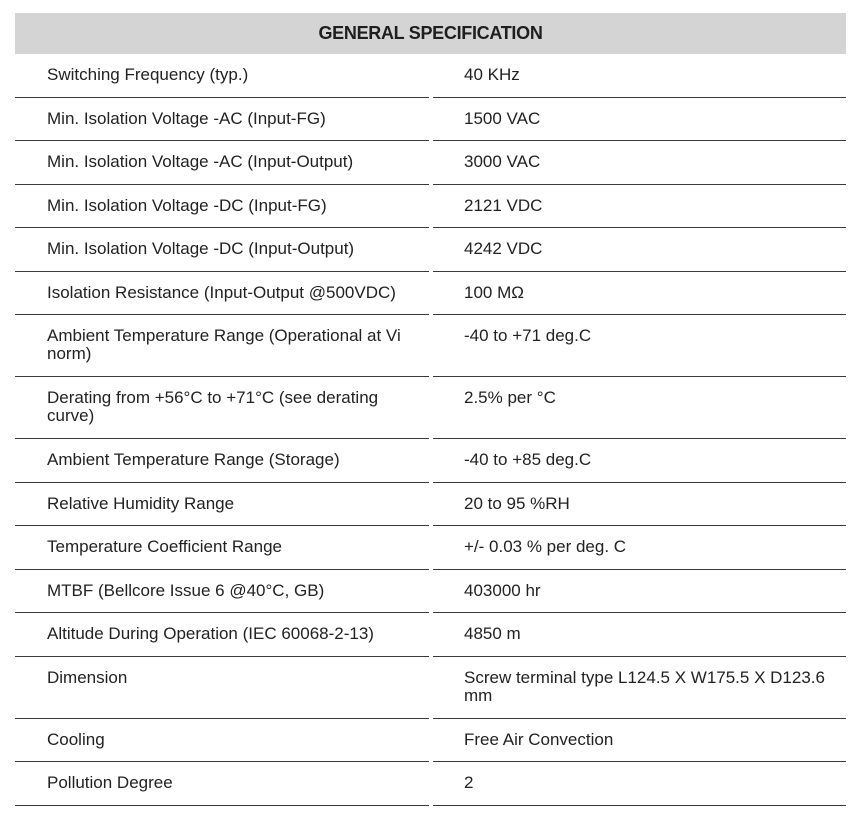 This screenshot has width=856, height=826. What do you see at coordinates (639, 293) in the screenshot?
I see `spec-value: 100 MΩ` at bounding box center [639, 293].